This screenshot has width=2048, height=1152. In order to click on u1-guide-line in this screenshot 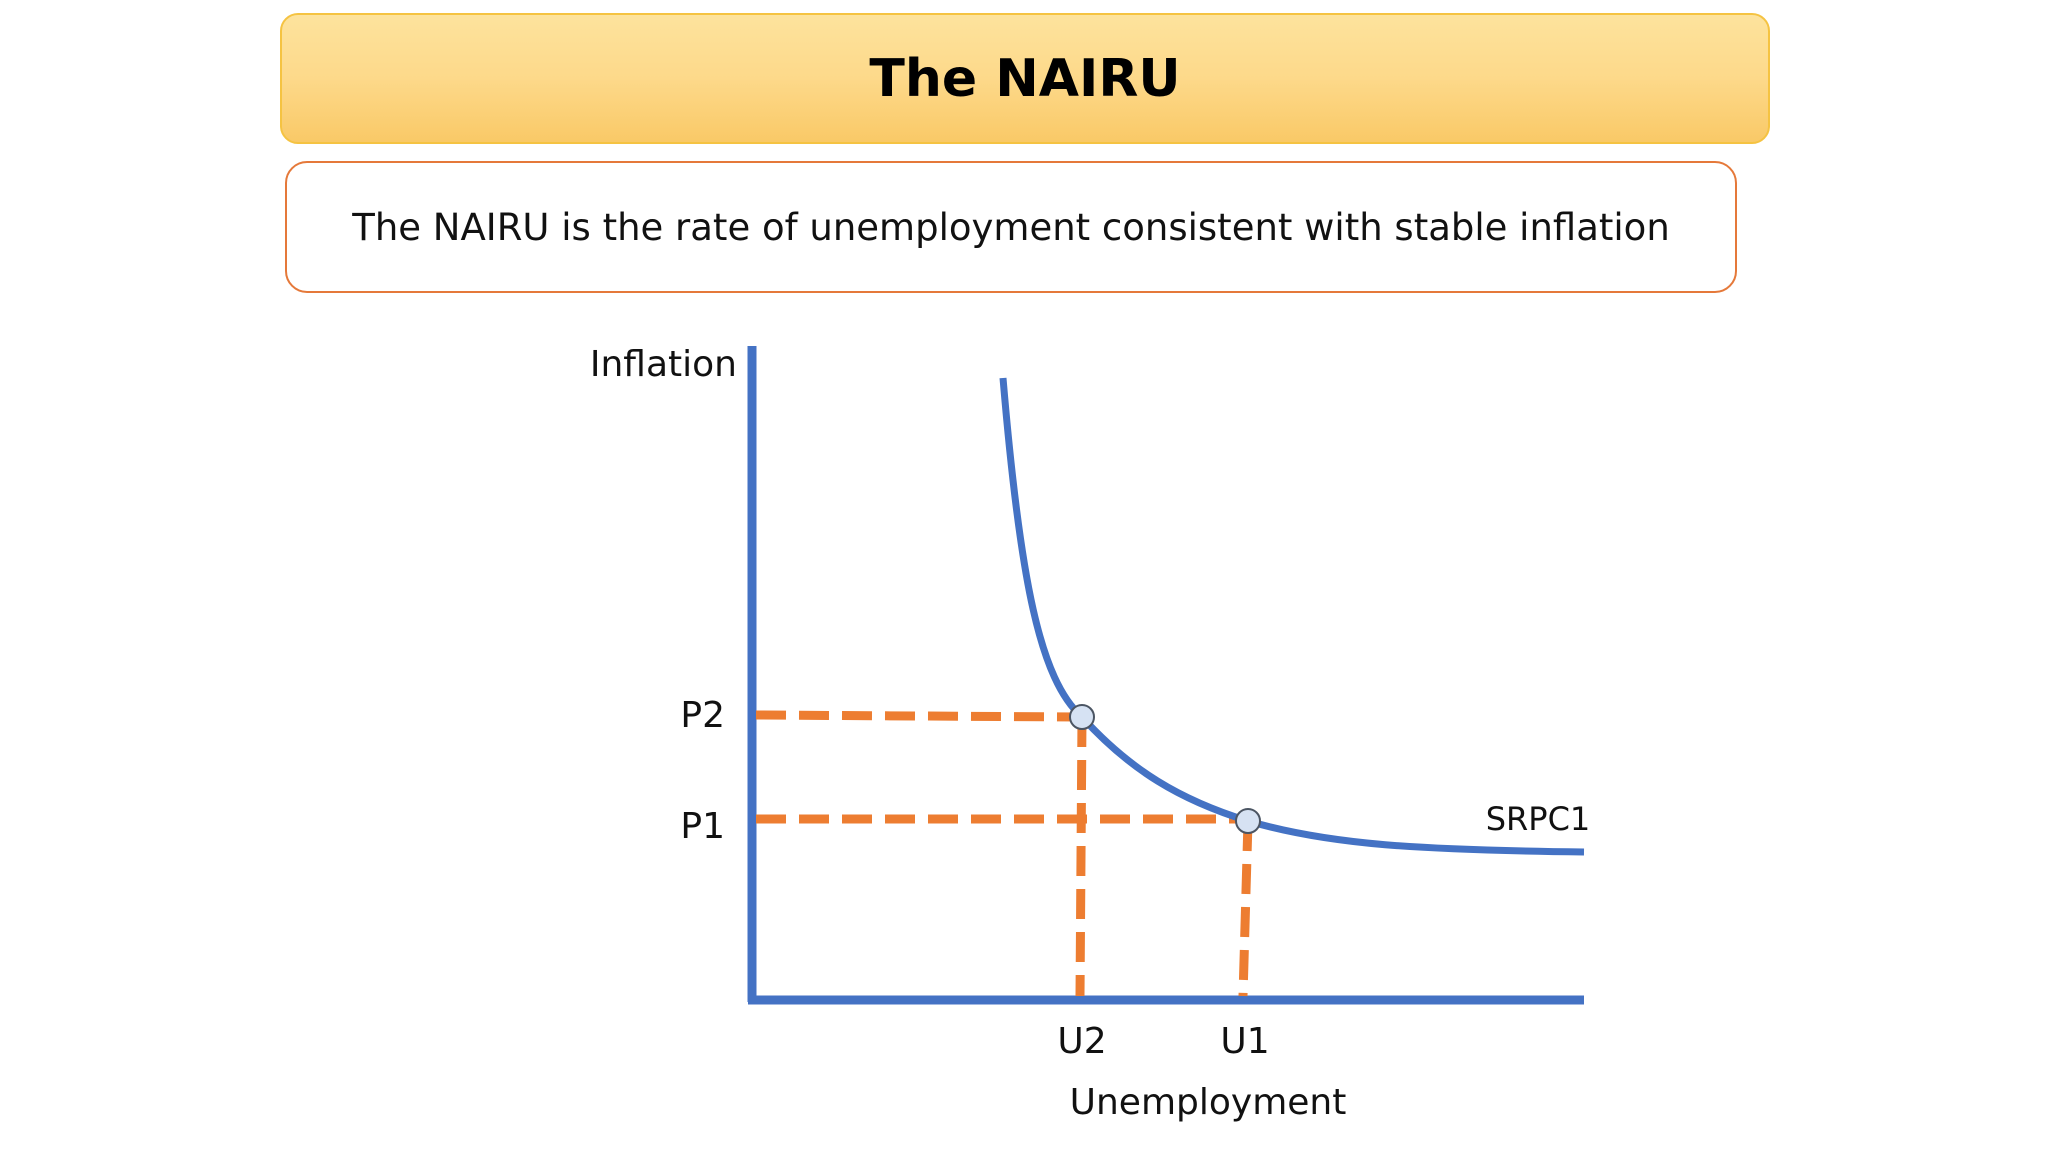, I will do `click(1245, 908)`.